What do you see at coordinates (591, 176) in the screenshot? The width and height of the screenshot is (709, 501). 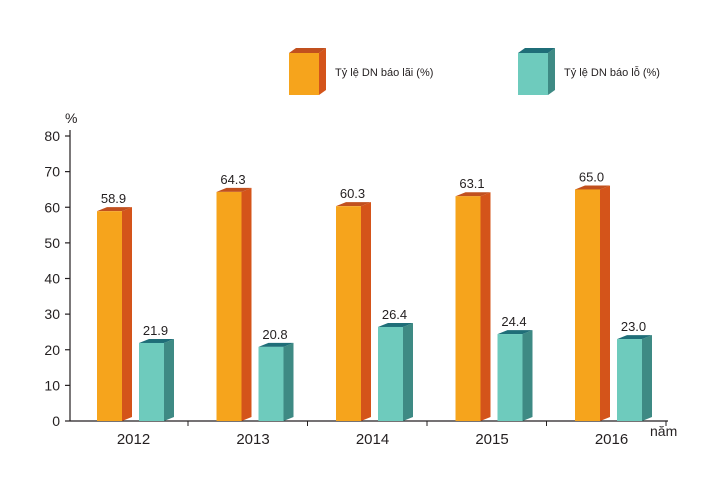 I see `data-label: 65.0` at bounding box center [591, 176].